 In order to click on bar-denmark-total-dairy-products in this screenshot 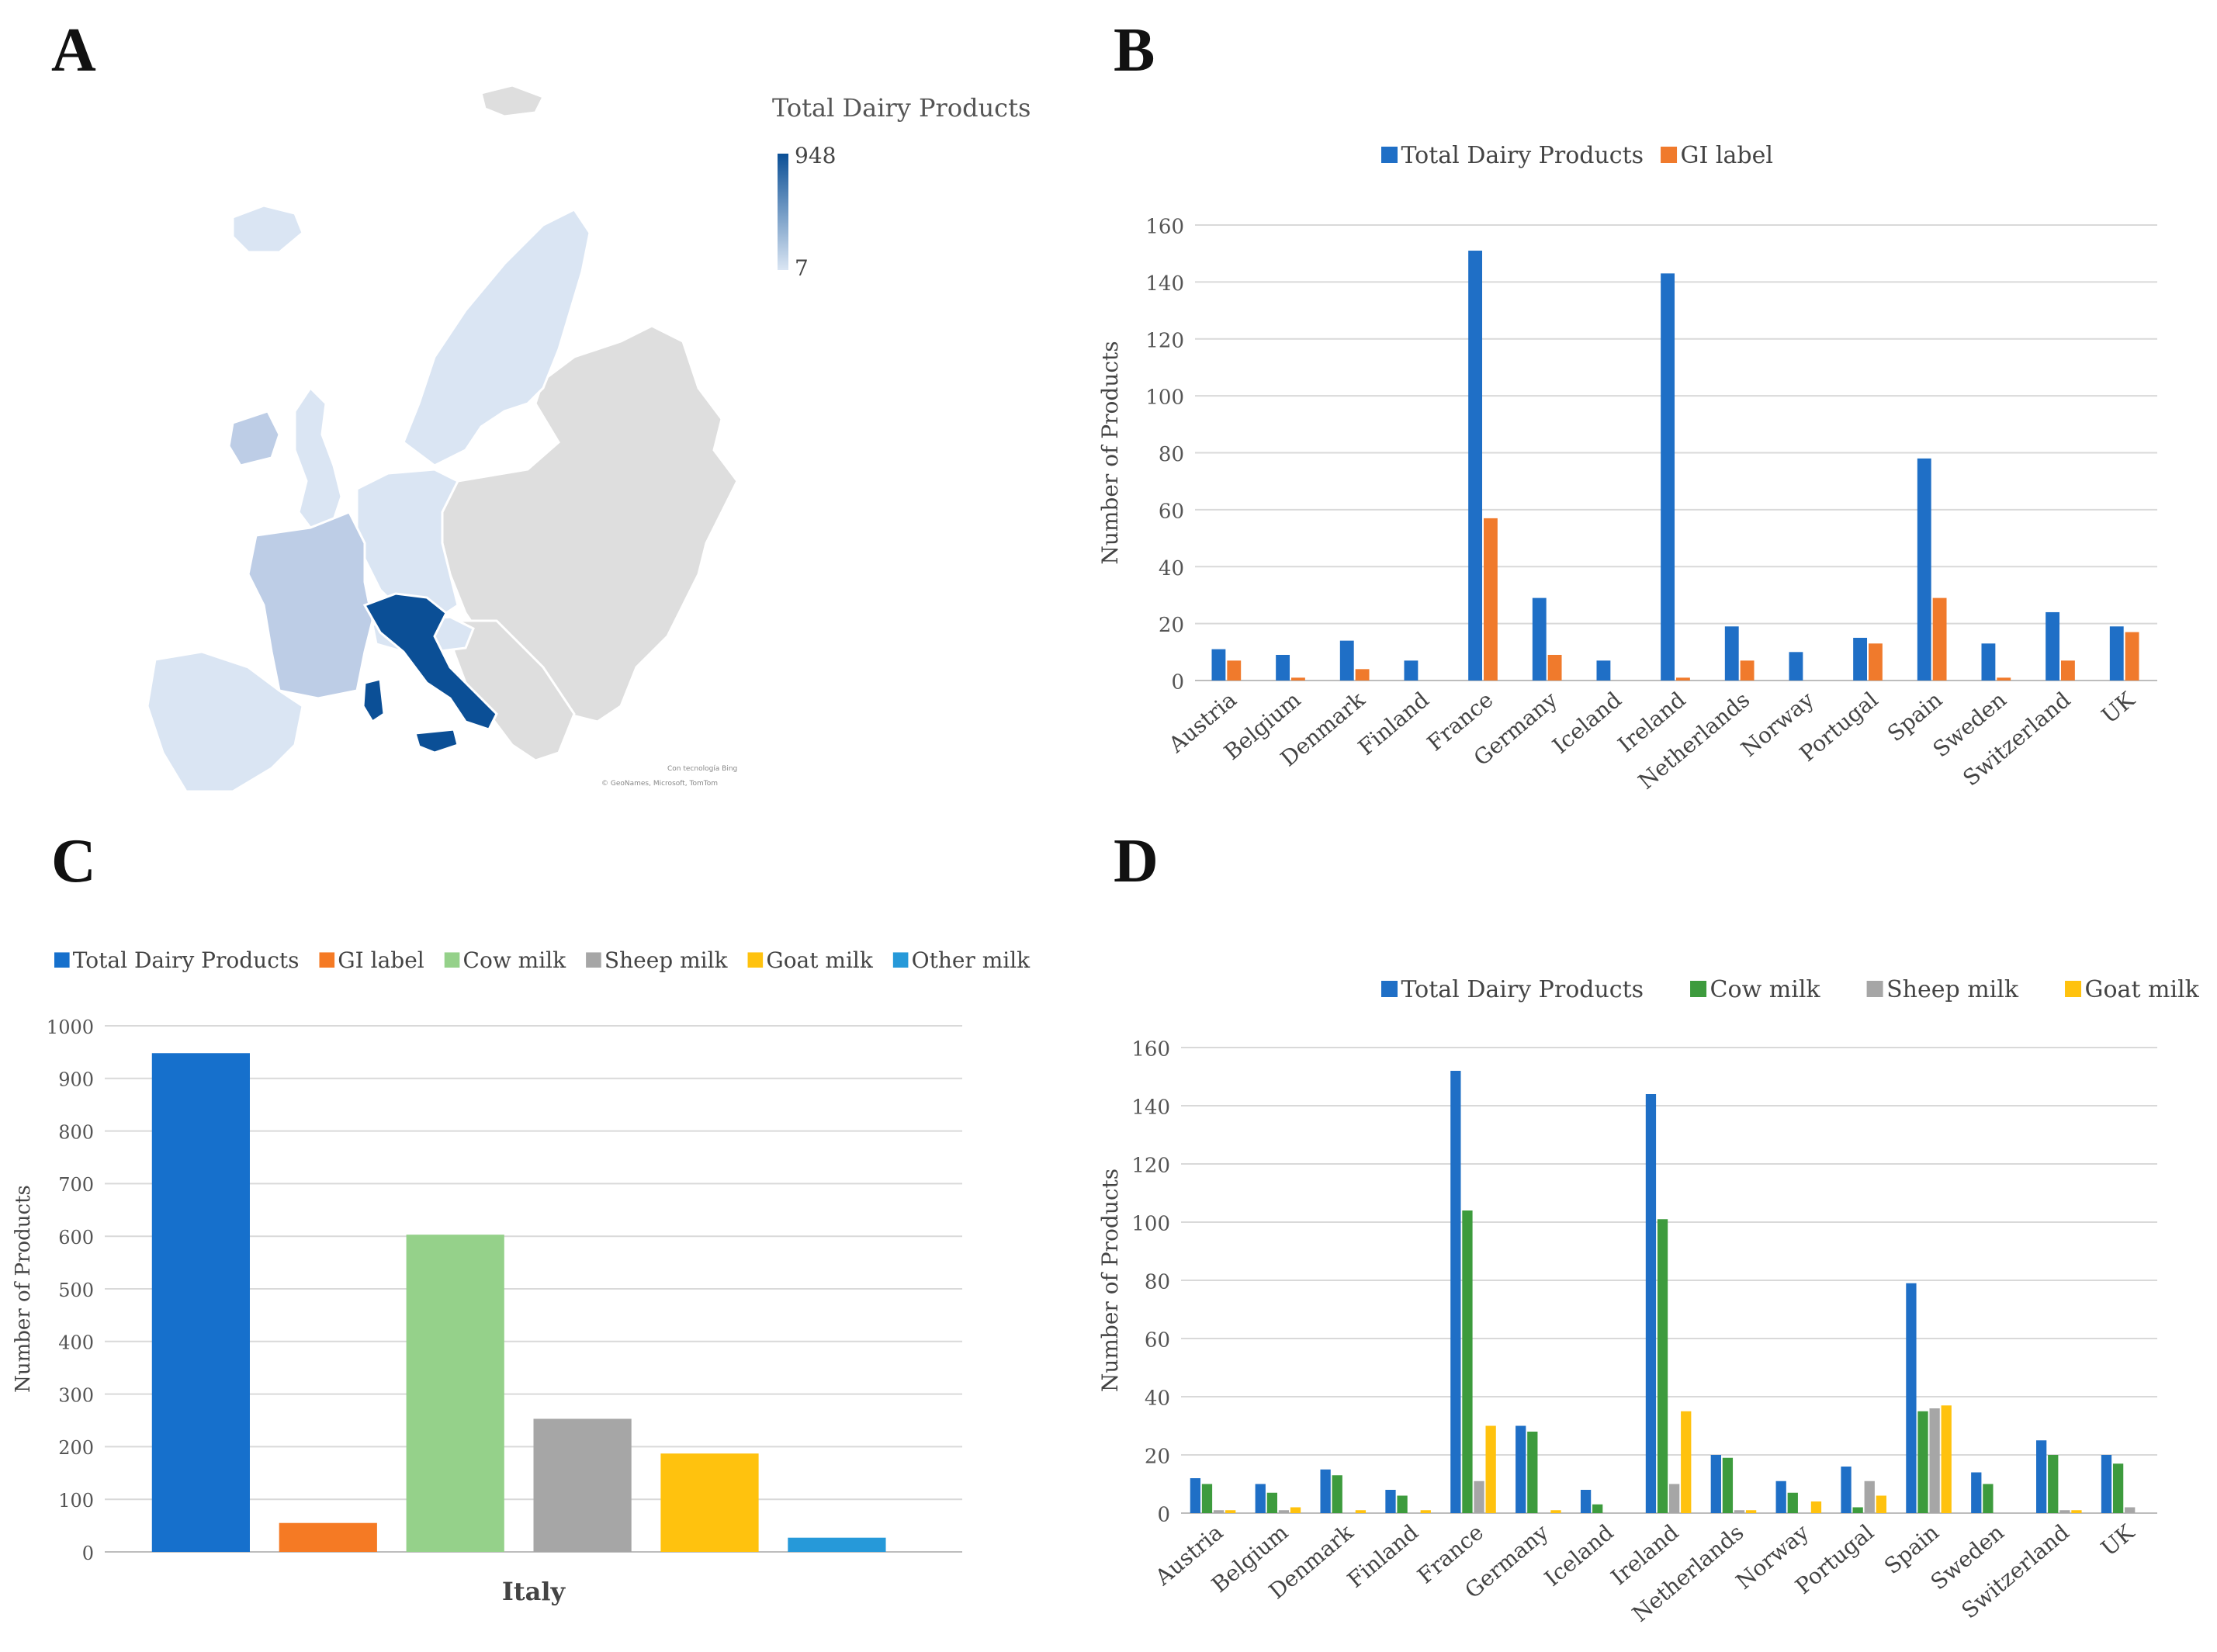, I will do `click(1326, 1491)`.